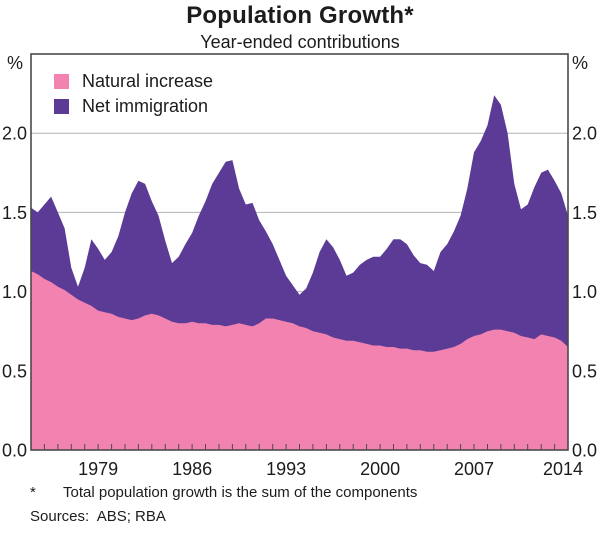  Describe the element at coordinates (580, 63) in the screenshot. I see `y-axis-unit-right: %` at that location.